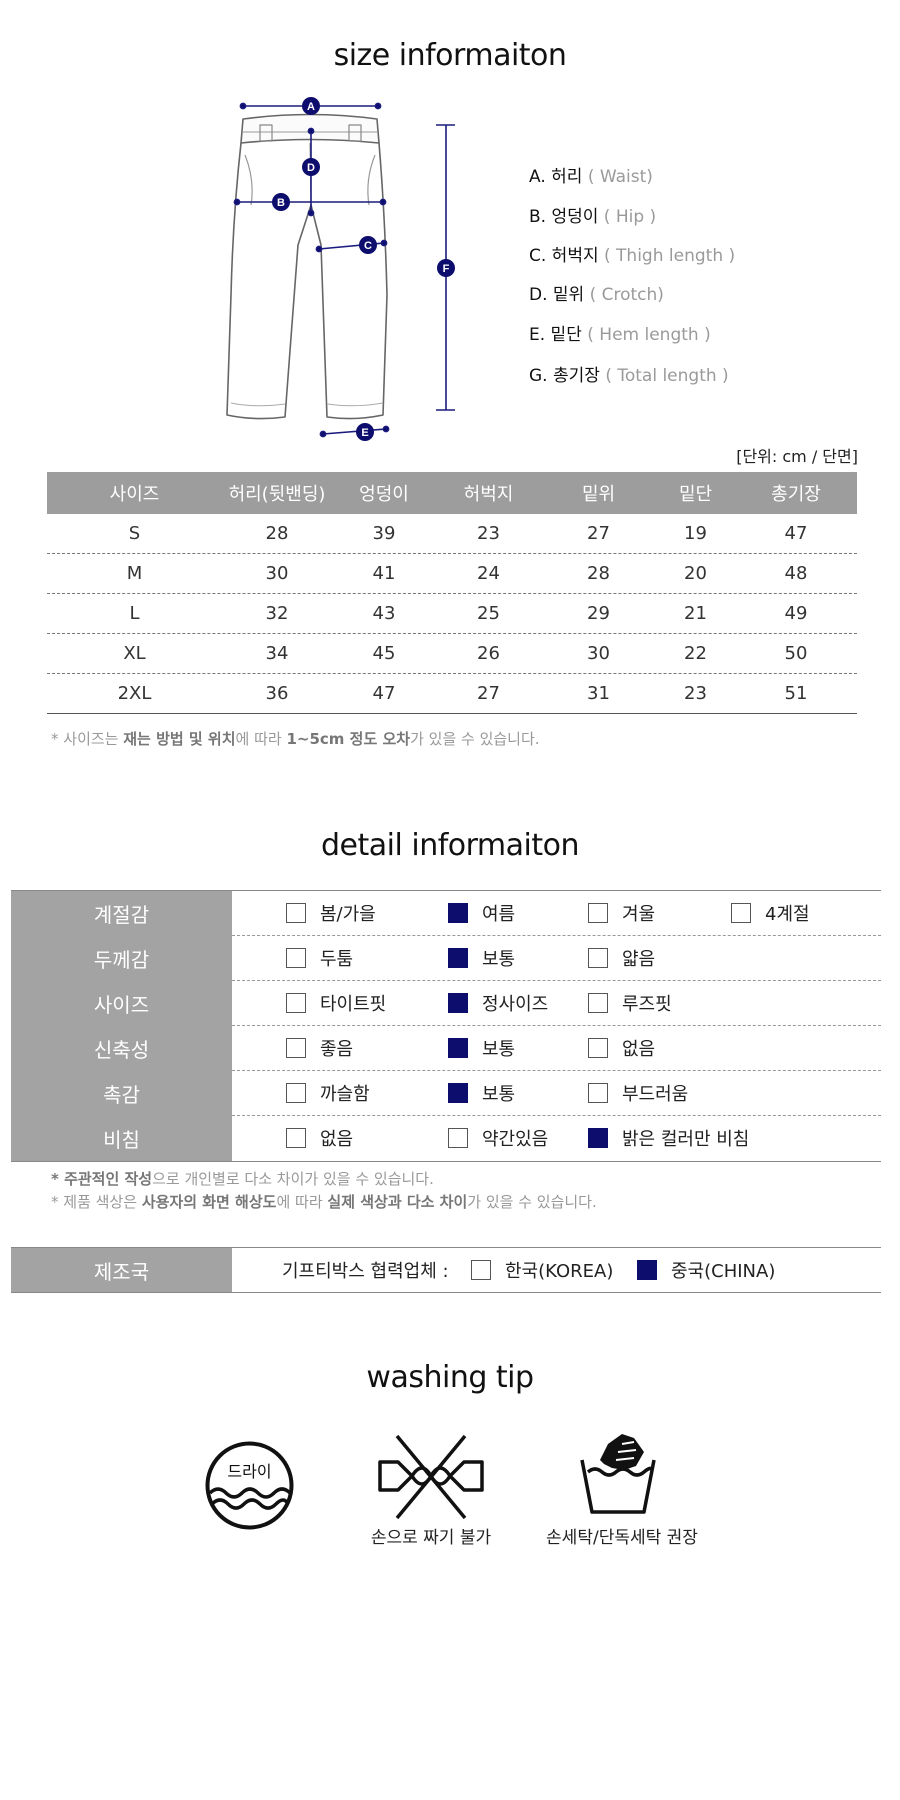 This screenshot has width=900, height=1800. I want to click on dry-clean-text: 드라이, so click(249, 1471).